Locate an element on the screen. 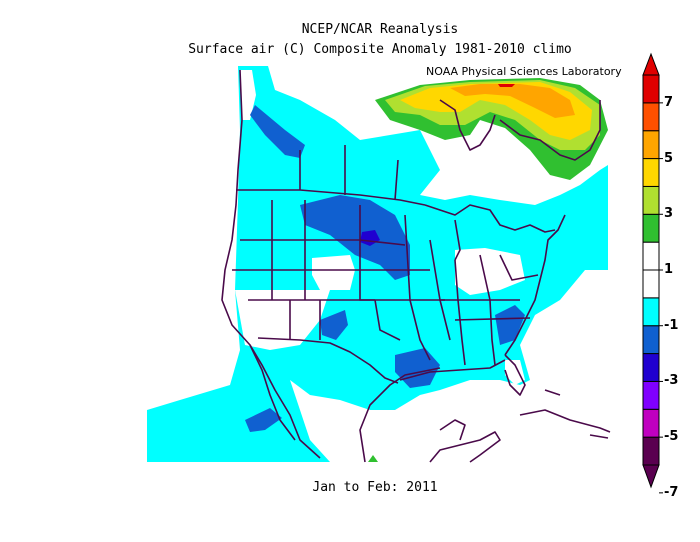 The height and width of the screenshot is (542, 700). hispaniola is located at coordinates (599, 436).